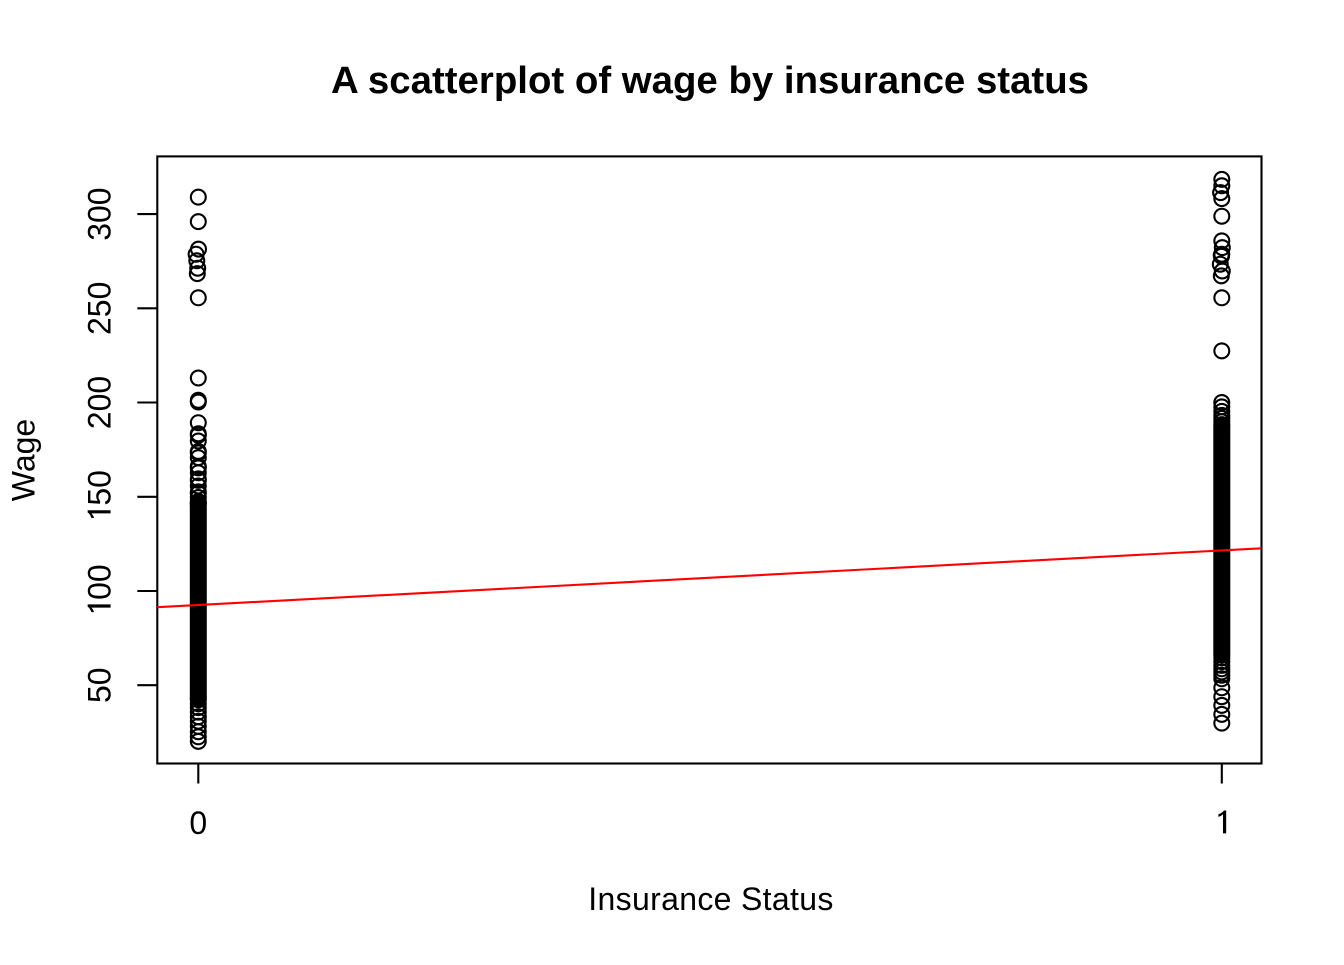  I want to click on svg-text: 300, so click(100, 213).